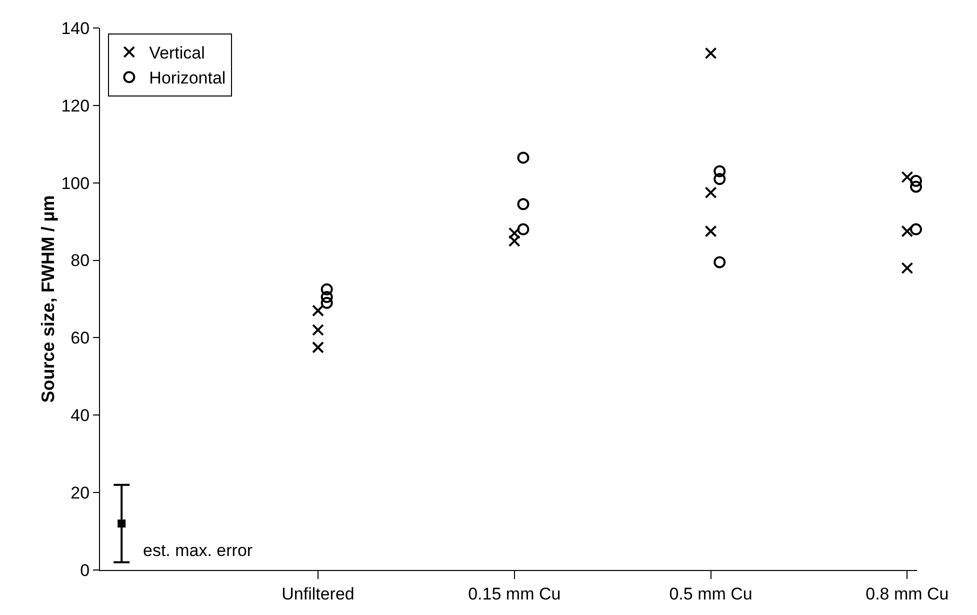  What do you see at coordinates (907, 594) in the screenshot?
I see `x-tick-label: 0.8 mm Cu` at bounding box center [907, 594].